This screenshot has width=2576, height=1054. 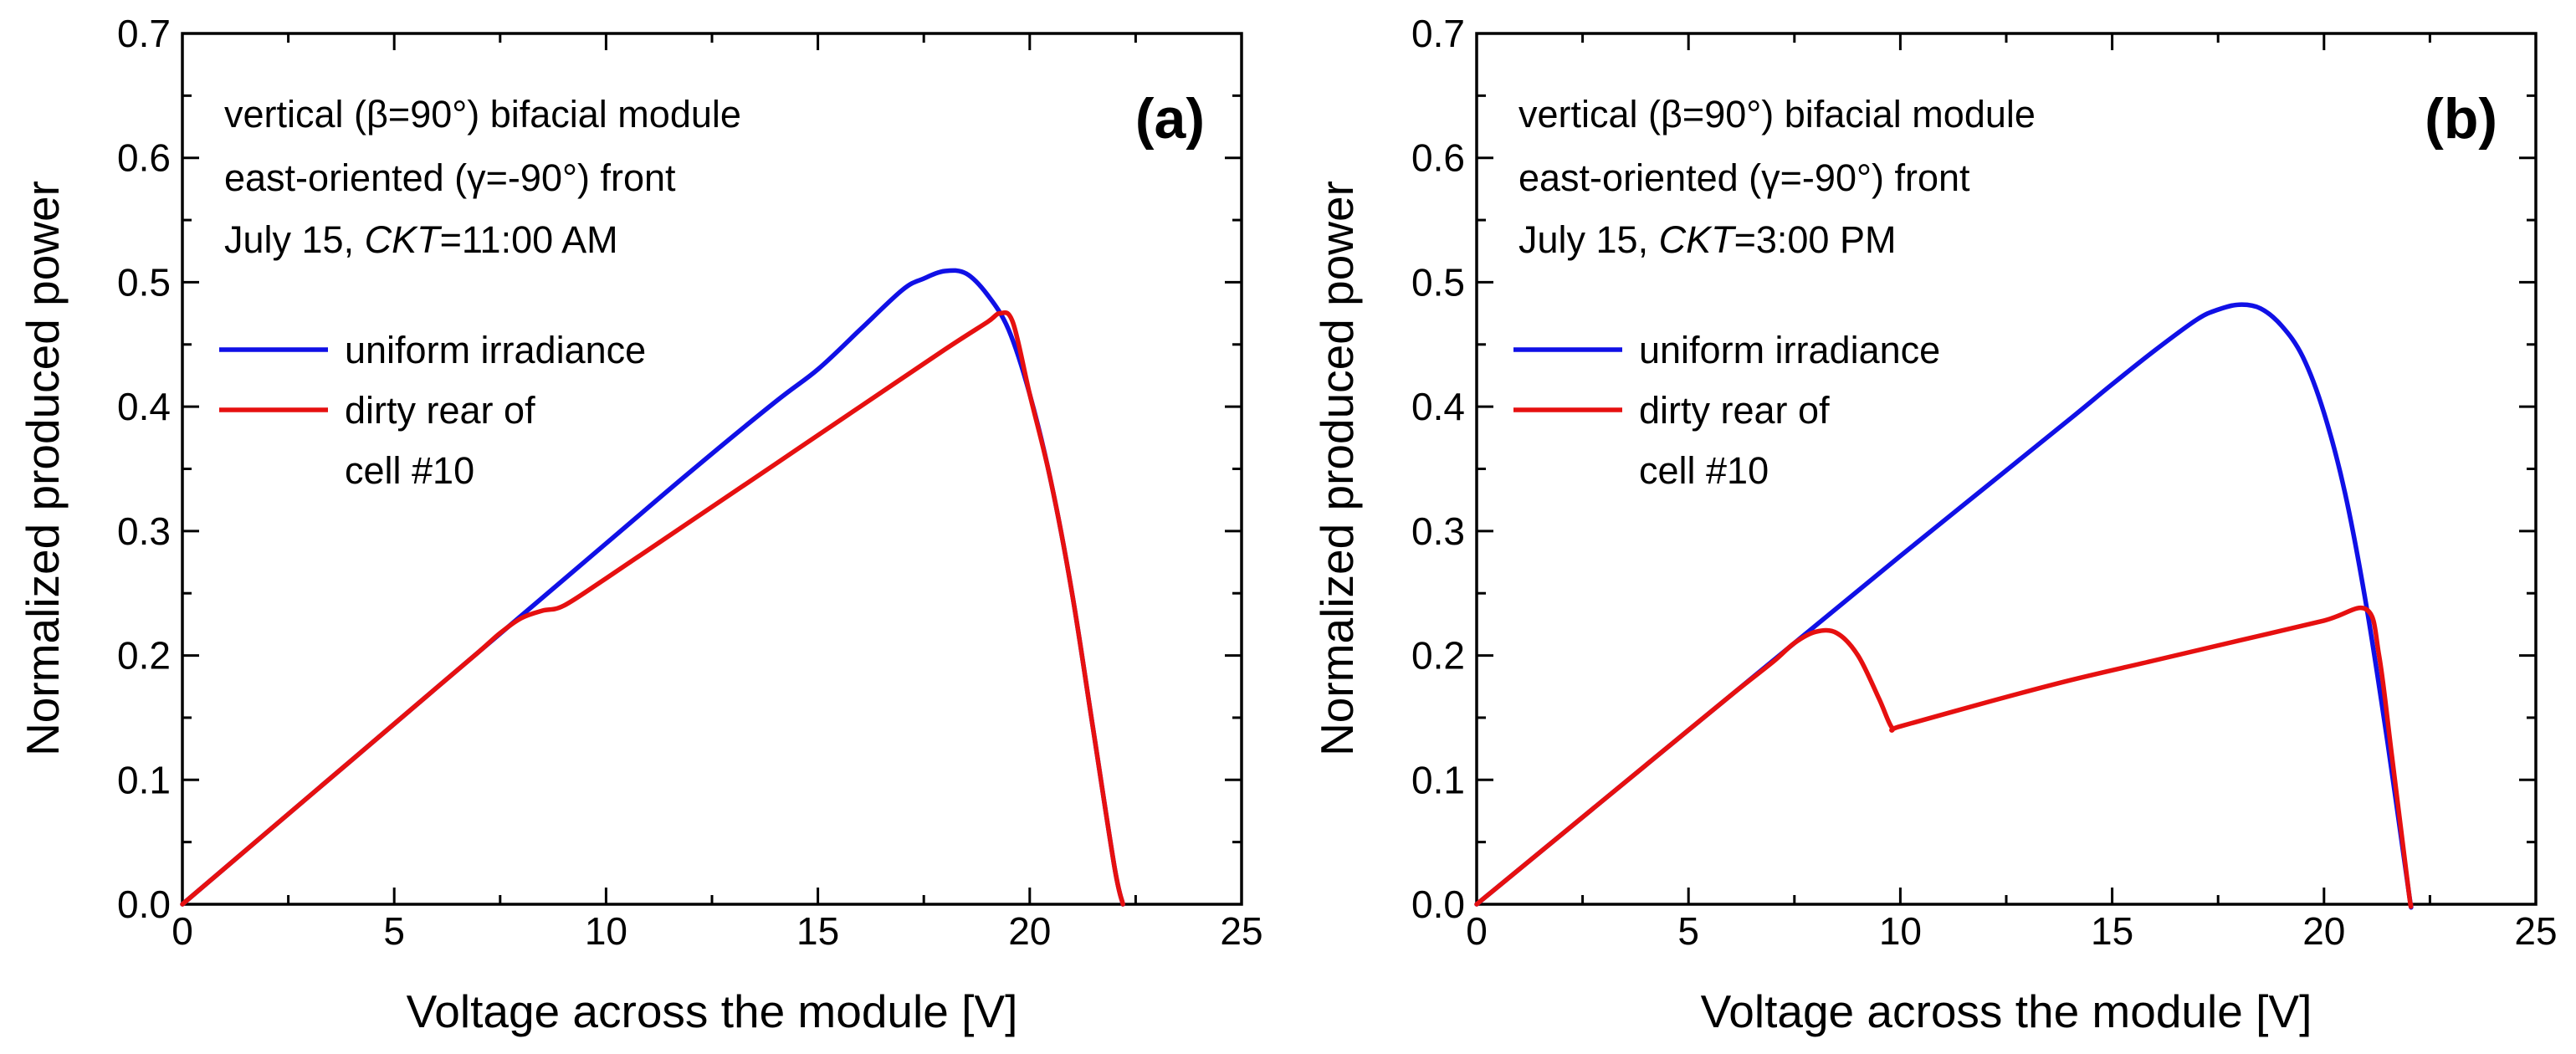 What do you see at coordinates (1438, 158) in the screenshot?
I see `y-tick-label-b: 0.6` at bounding box center [1438, 158].